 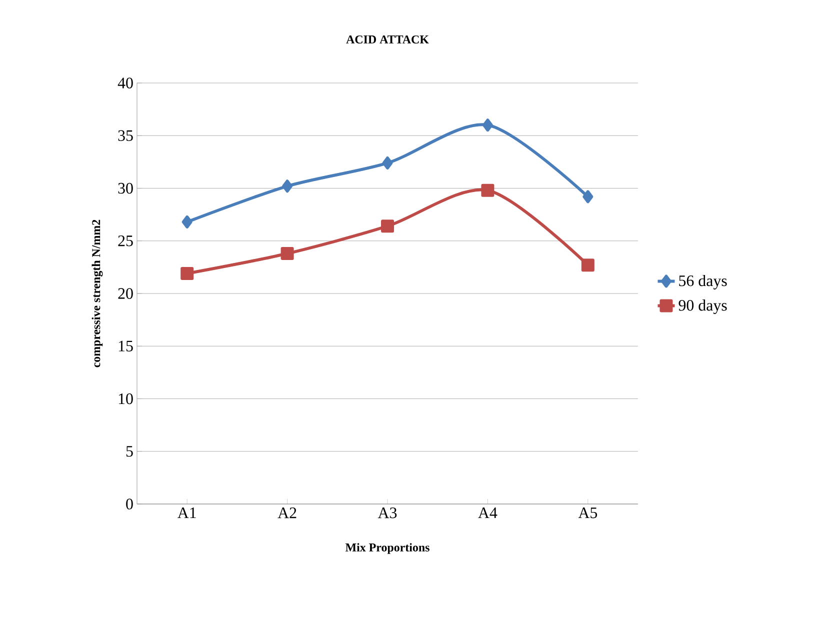 I want to click on x-tick-label: A3, so click(x=387, y=513).